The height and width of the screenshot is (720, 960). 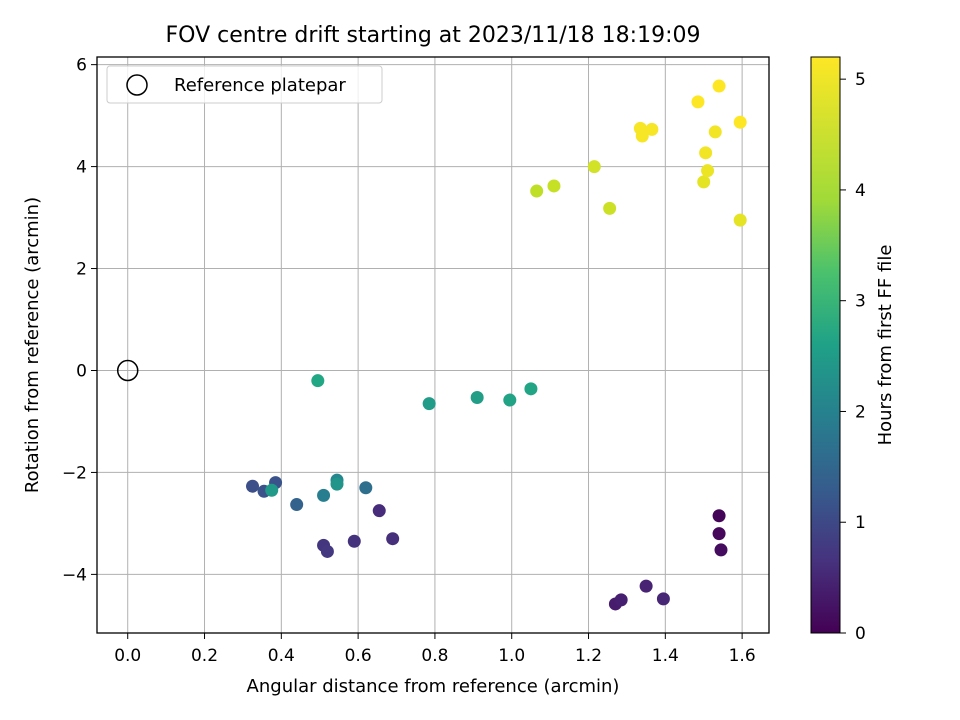 I want to click on colorbar-tick-label: 4, so click(x=860, y=191).